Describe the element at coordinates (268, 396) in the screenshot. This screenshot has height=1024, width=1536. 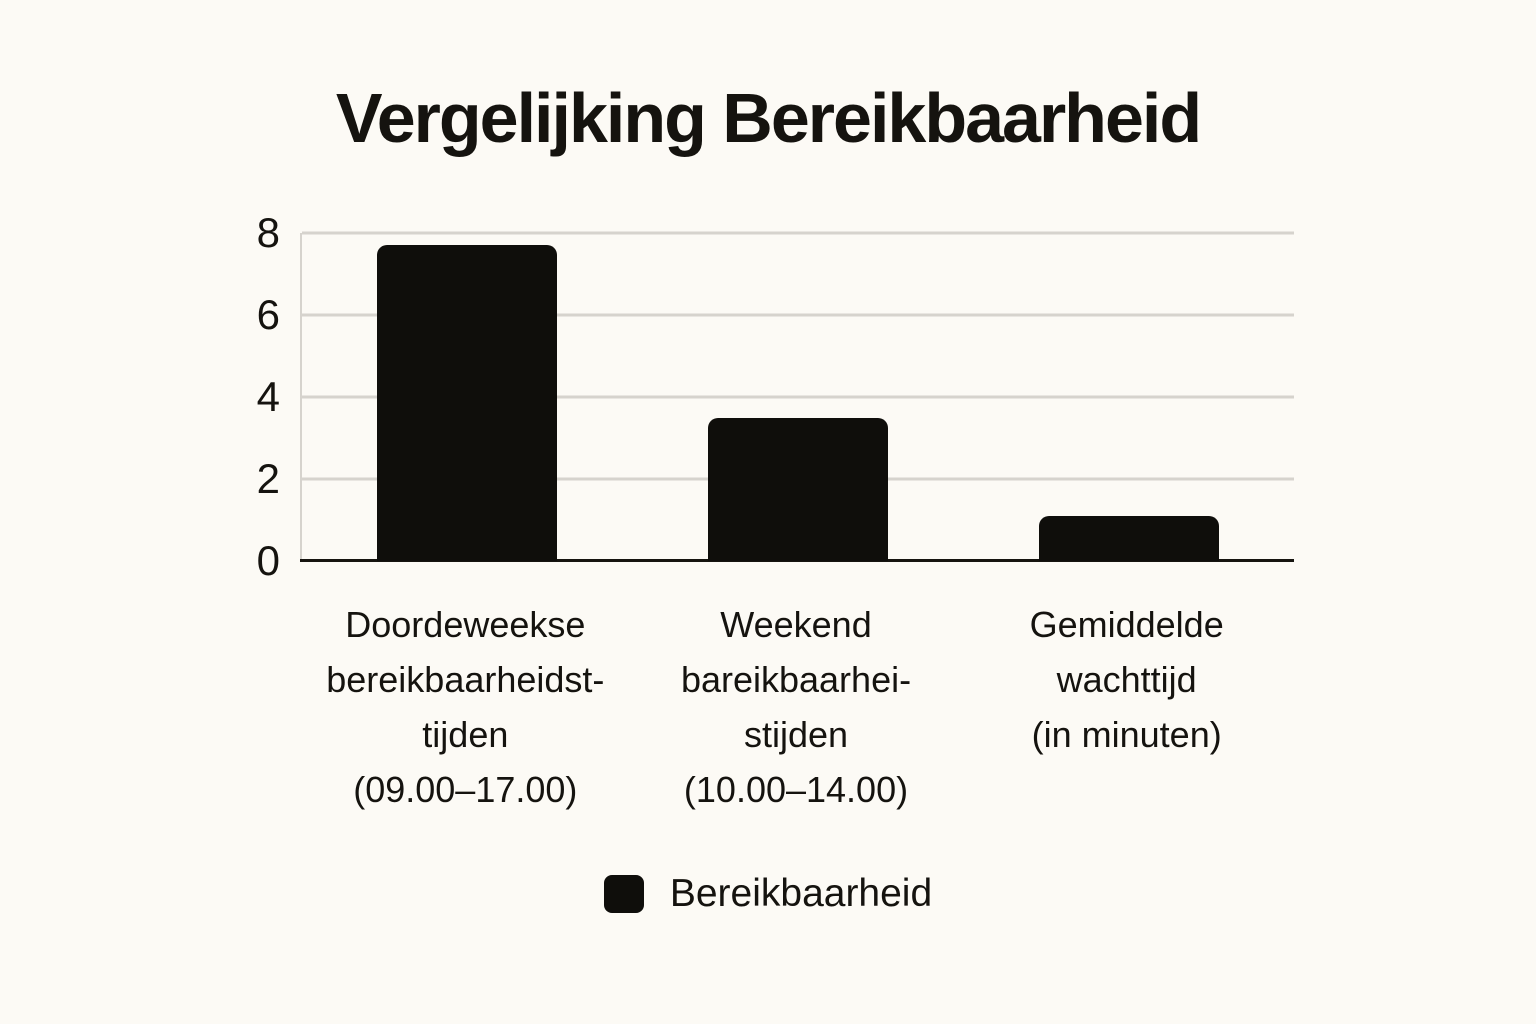
I see `y-tick-label: 4` at that location.